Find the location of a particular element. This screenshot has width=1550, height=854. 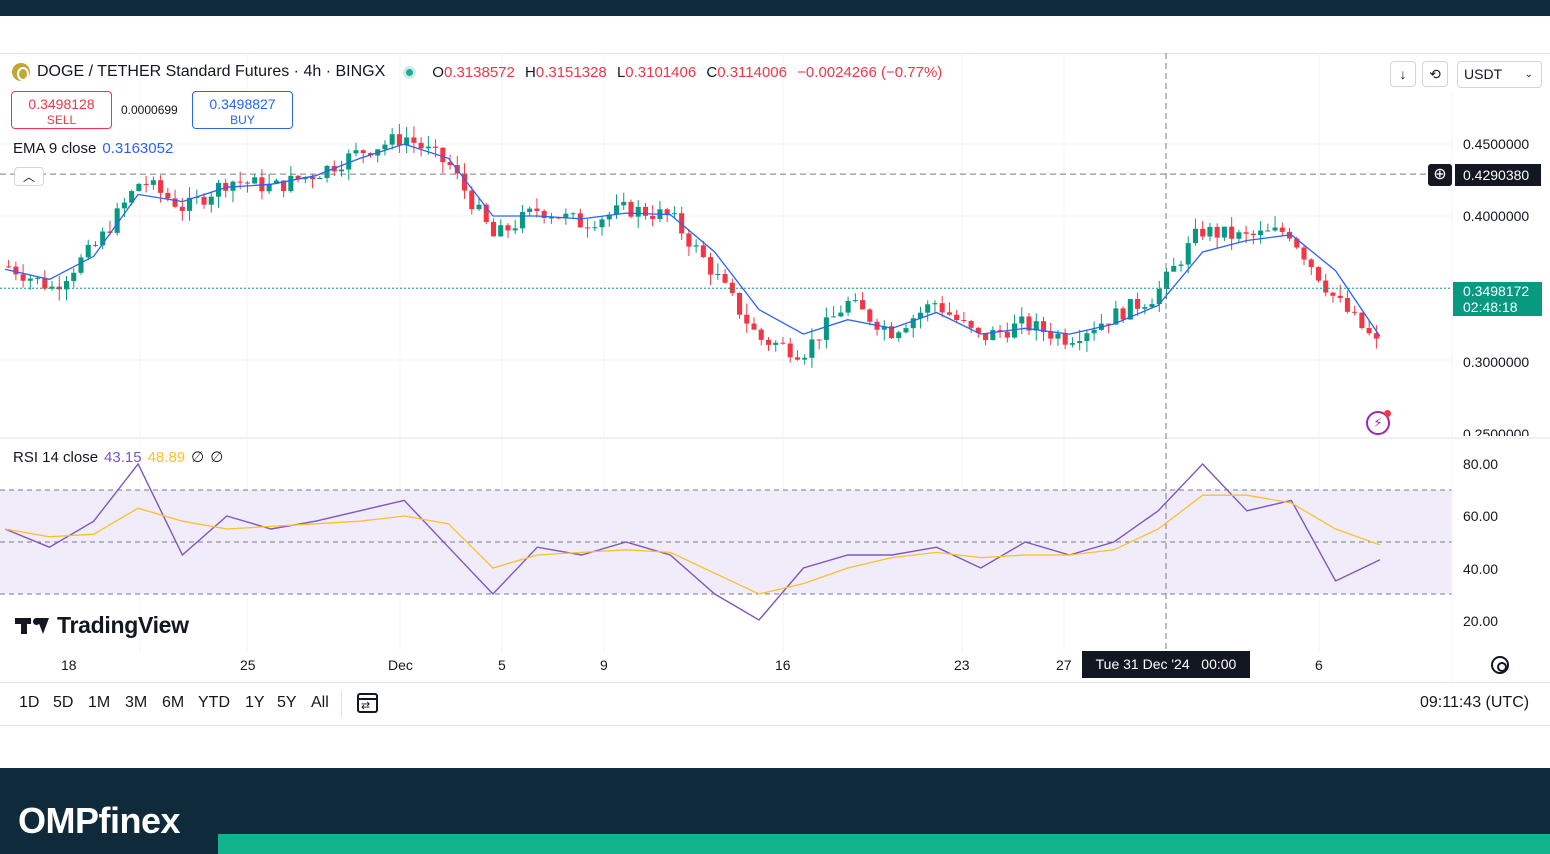

range-5y-button: 5Y is located at coordinates (287, 702).